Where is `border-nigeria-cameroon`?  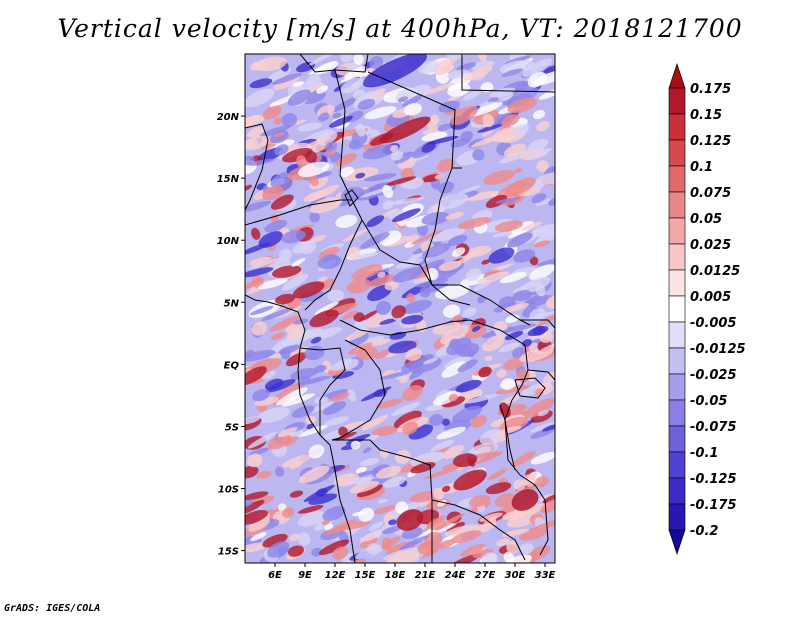 border-nigeria-cameroon is located at coordinates (333, 265).